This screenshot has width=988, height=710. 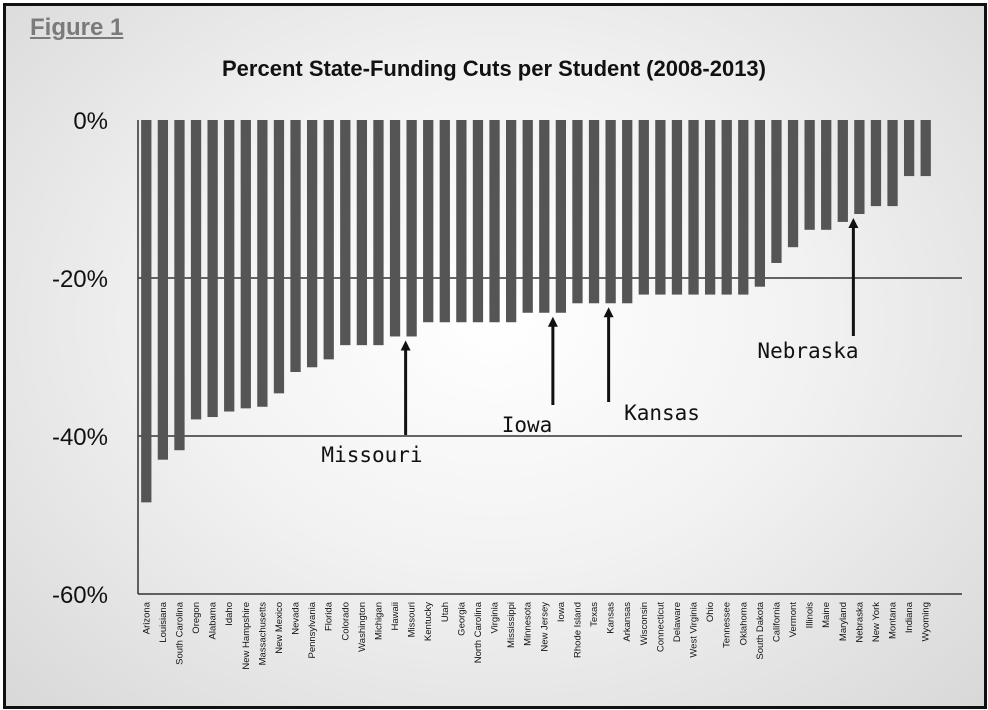 What do you see at coordinates (478, 632) in the screenshot?
I see `x-tick-label: North Carolina` at bounding box center [478, 632].